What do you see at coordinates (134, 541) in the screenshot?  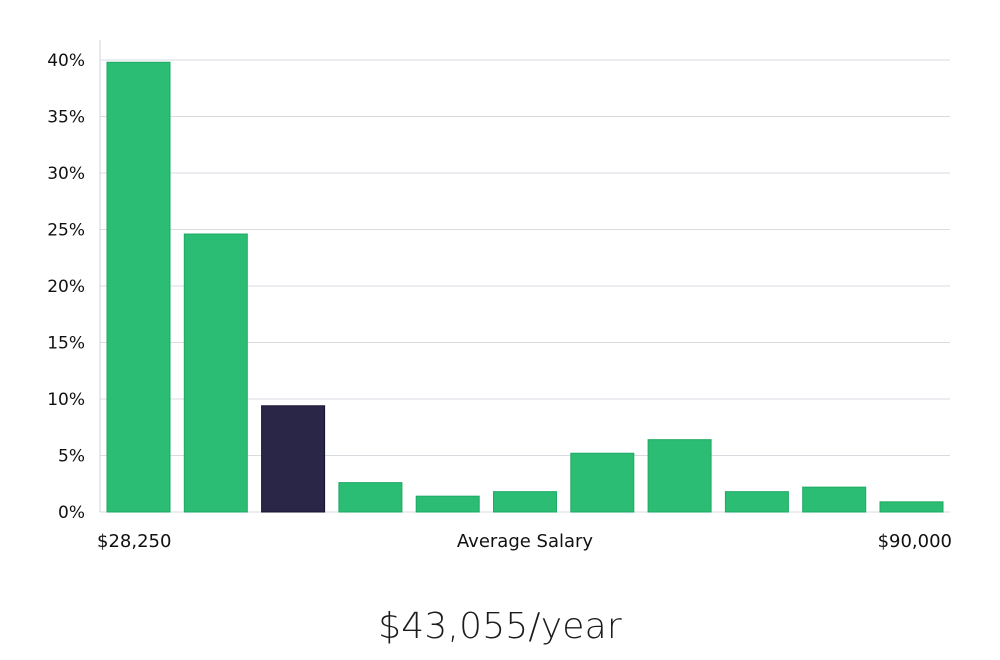 I see `x-min-label: $28,250` at bounding box center [134, 541].